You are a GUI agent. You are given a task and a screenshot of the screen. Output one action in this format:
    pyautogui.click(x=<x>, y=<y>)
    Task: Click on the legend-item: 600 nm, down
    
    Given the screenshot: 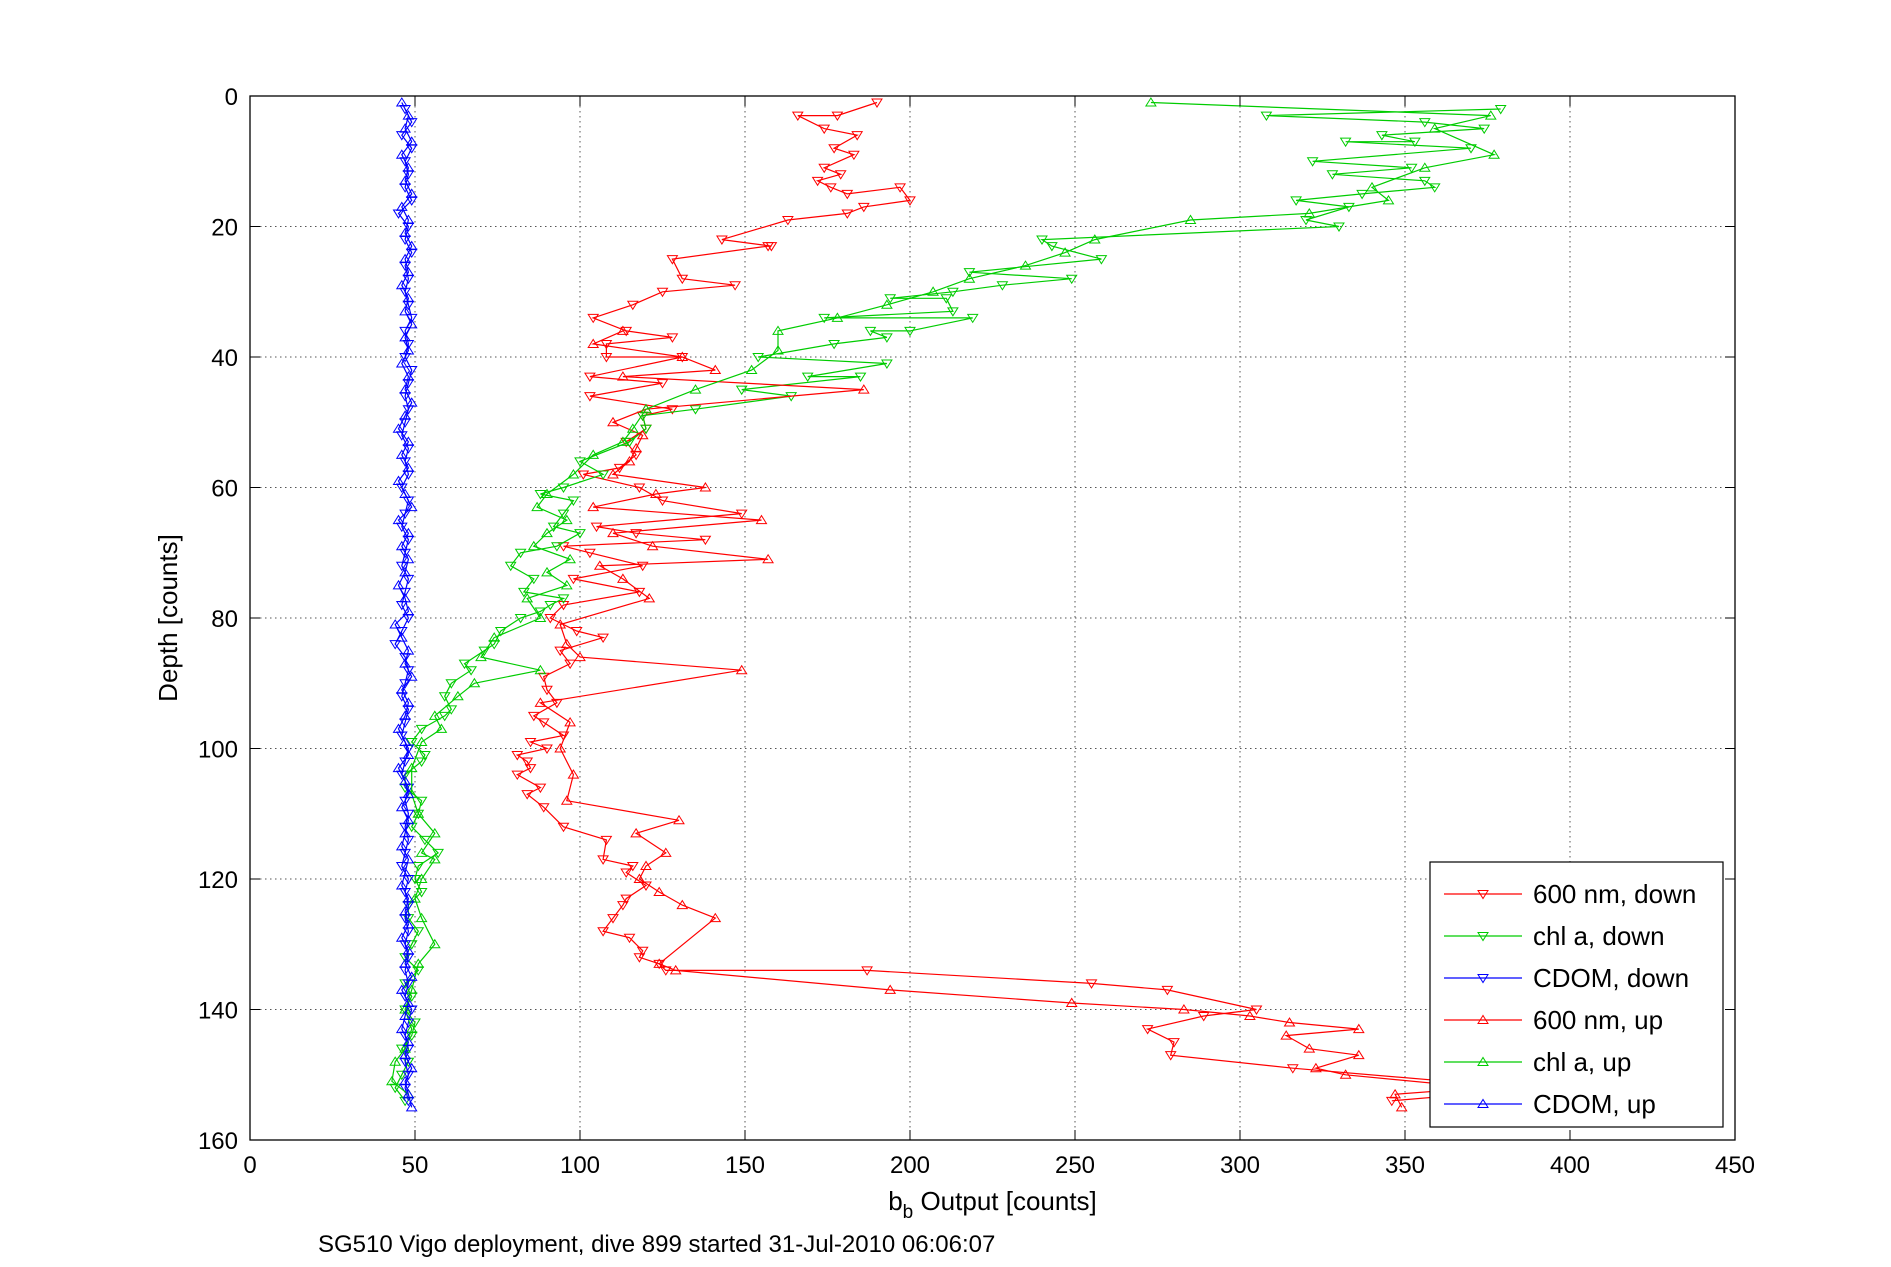 What is the action you would take?
    pyautogui.click(x=1570, y=894)
    